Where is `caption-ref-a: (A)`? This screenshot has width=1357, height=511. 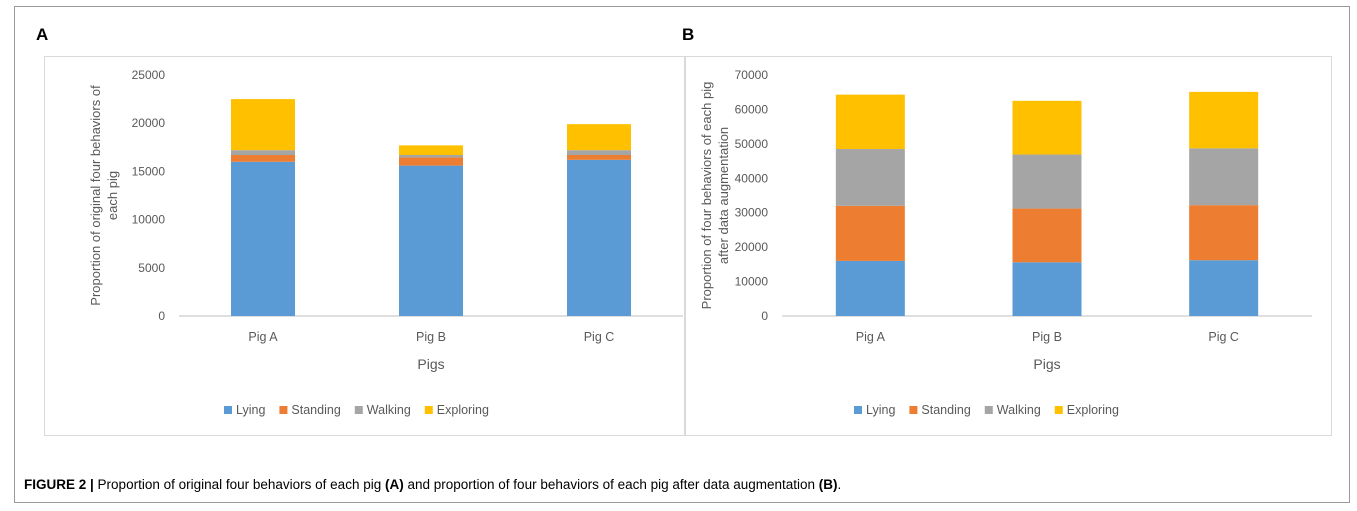 caption-ref-a: (A) is located at coordinates (394, 484).